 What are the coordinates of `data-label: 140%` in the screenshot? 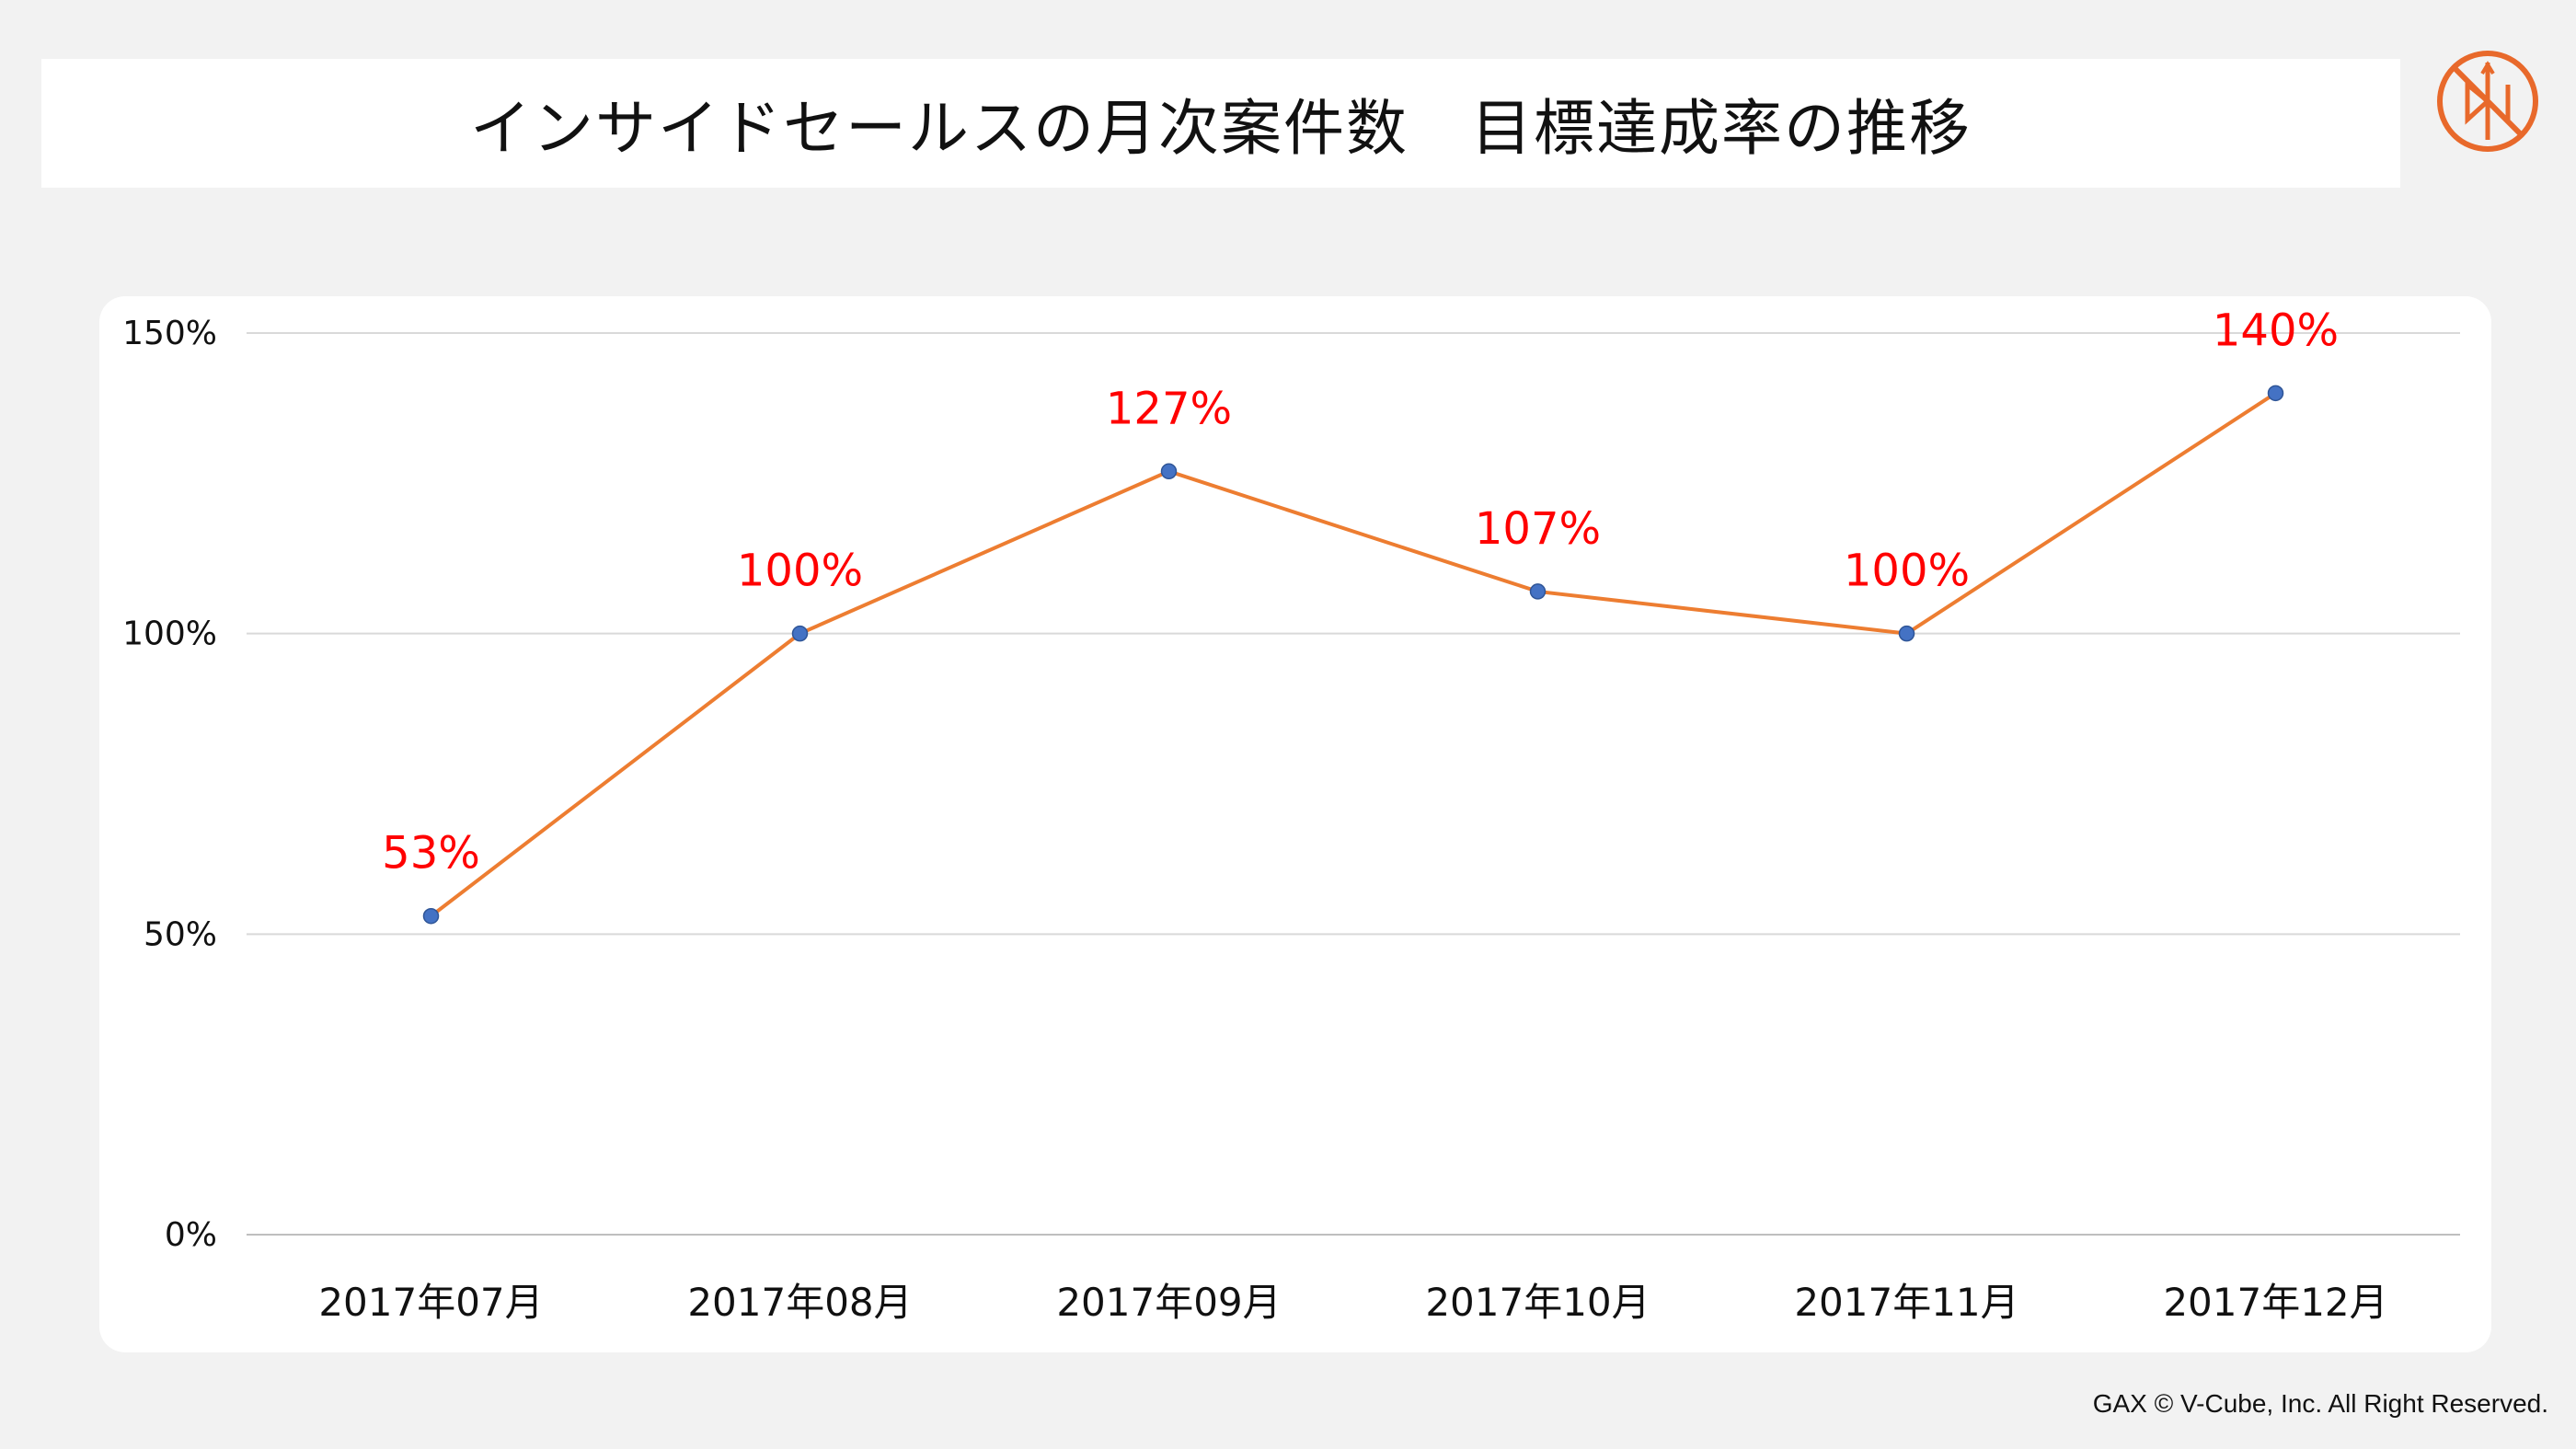 It's located at (2276, 330).